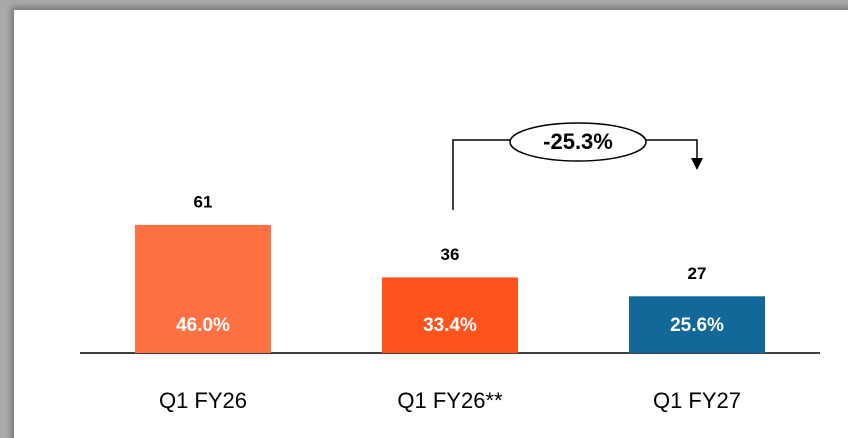 This screenshot has width=848, height=438. Describe the element at coordinates (203, 400) in the screenshot. I see `x-tick-label: Q1 FY26` at that location.